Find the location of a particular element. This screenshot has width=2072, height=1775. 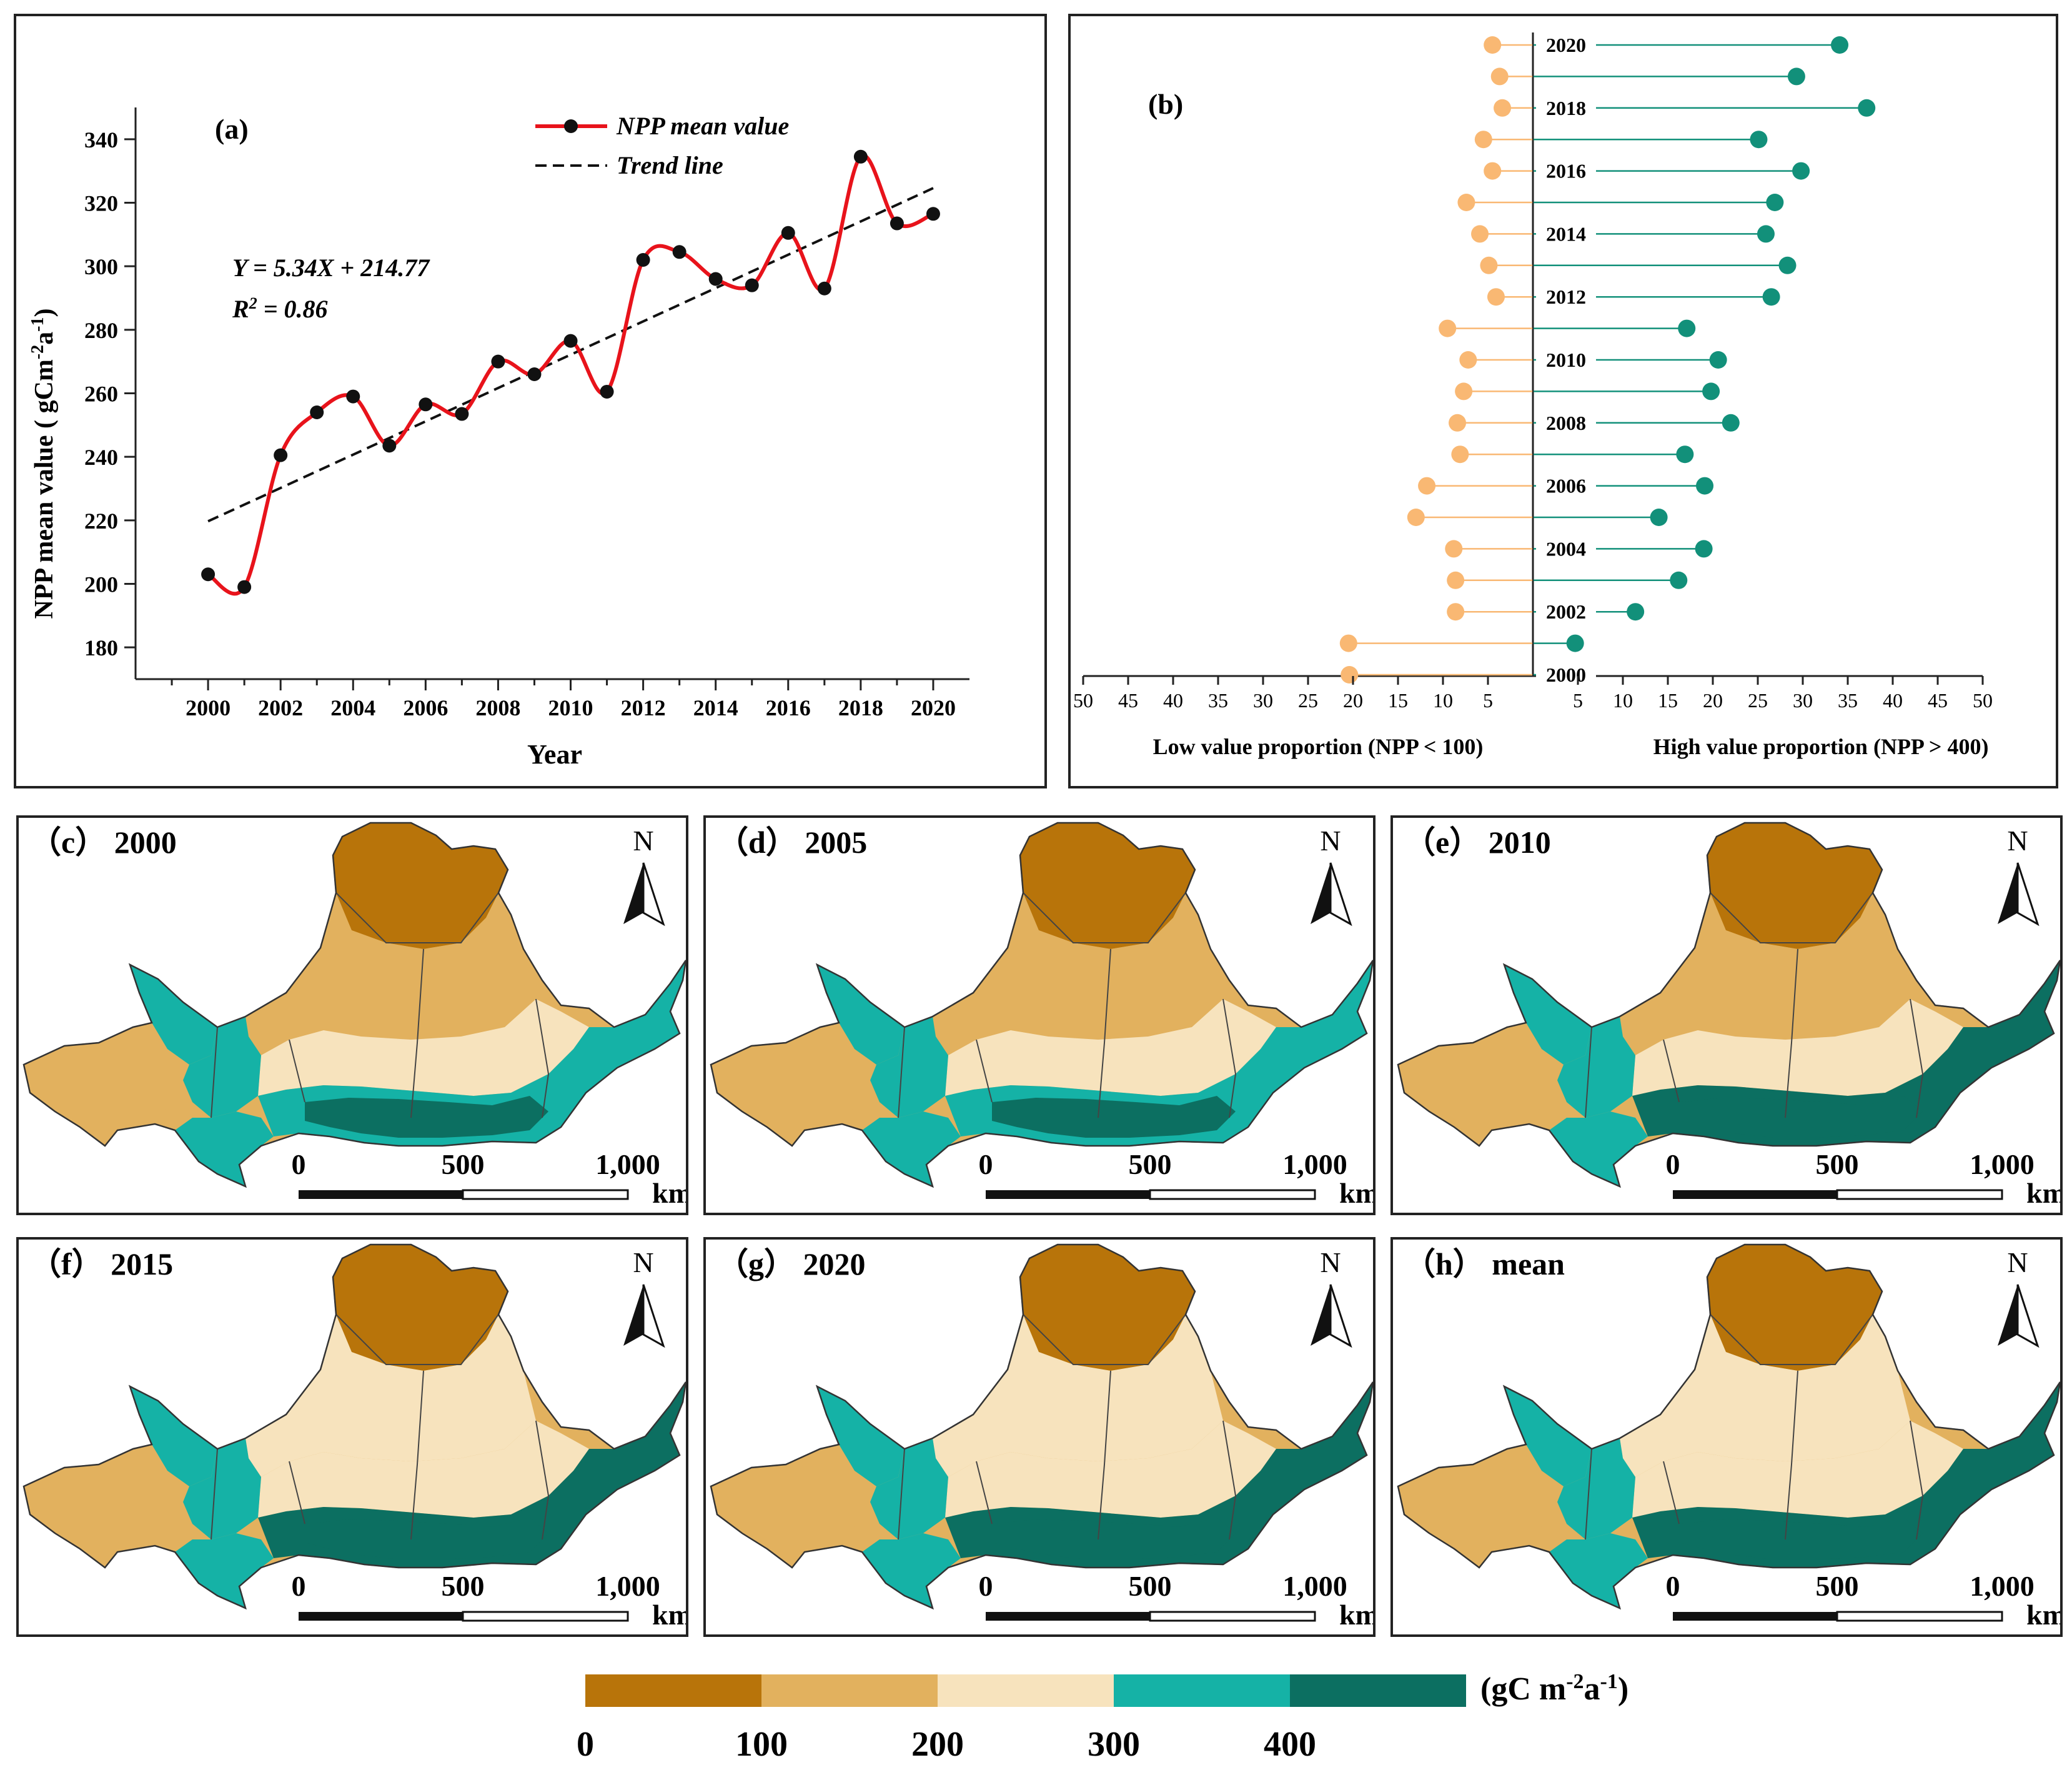

unit-sup2: -1 is located at coordinates (1609, 1682).